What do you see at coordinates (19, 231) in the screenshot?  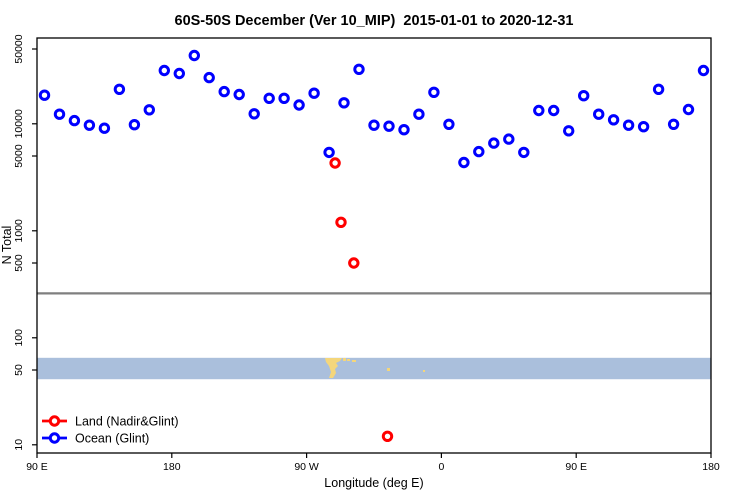 I see `y-tick-label: 1000` at bounding box center [19, 231].